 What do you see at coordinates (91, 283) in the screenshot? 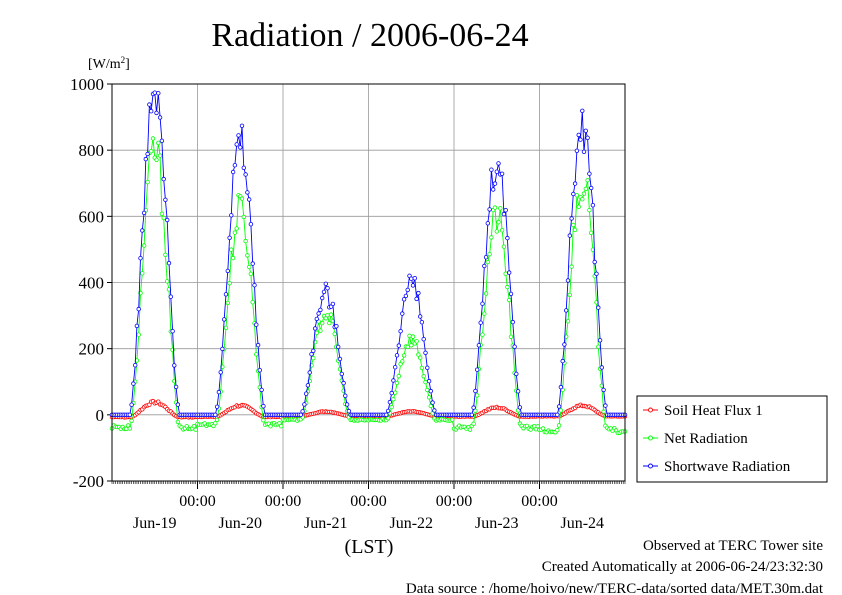
I see `y-axis: 1000 800 600 400 200 0 -200` at bounding box center [91, 283].